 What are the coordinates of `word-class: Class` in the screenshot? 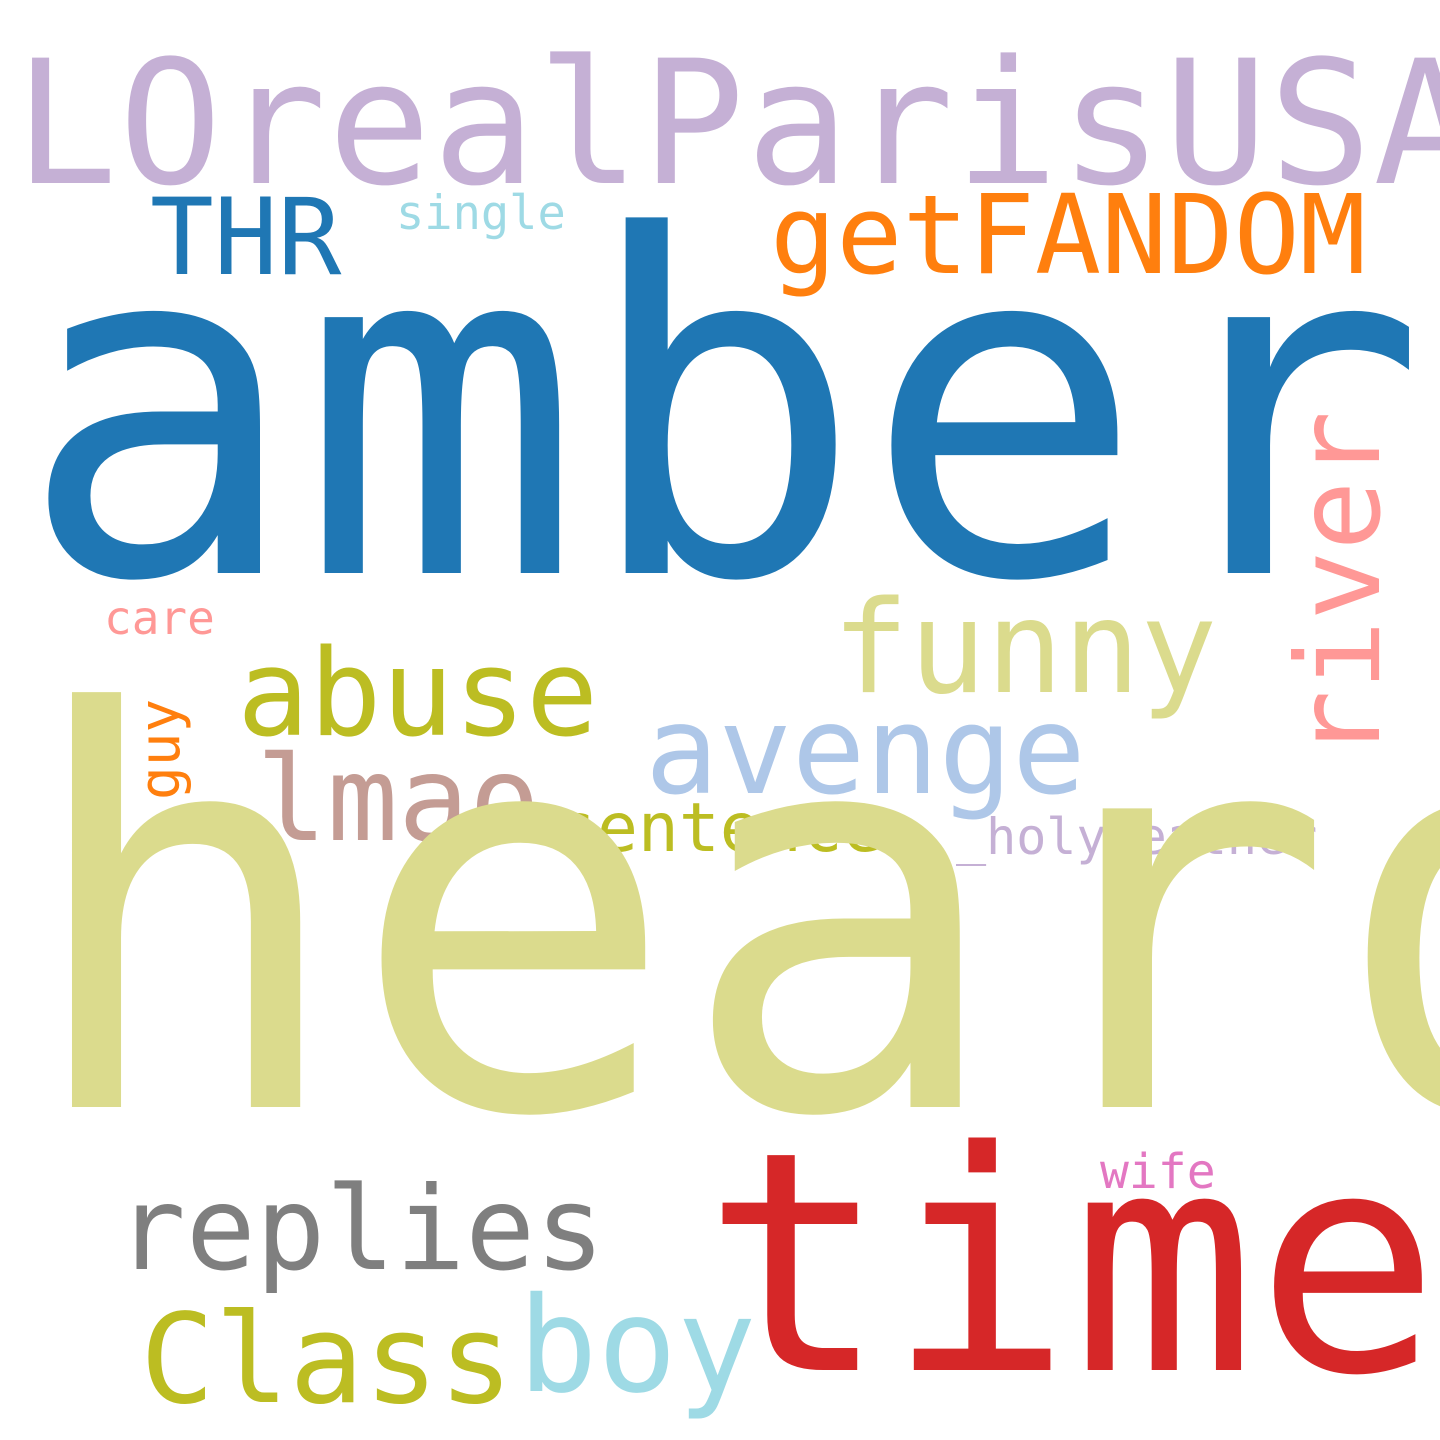 It's located at (327, 1360).